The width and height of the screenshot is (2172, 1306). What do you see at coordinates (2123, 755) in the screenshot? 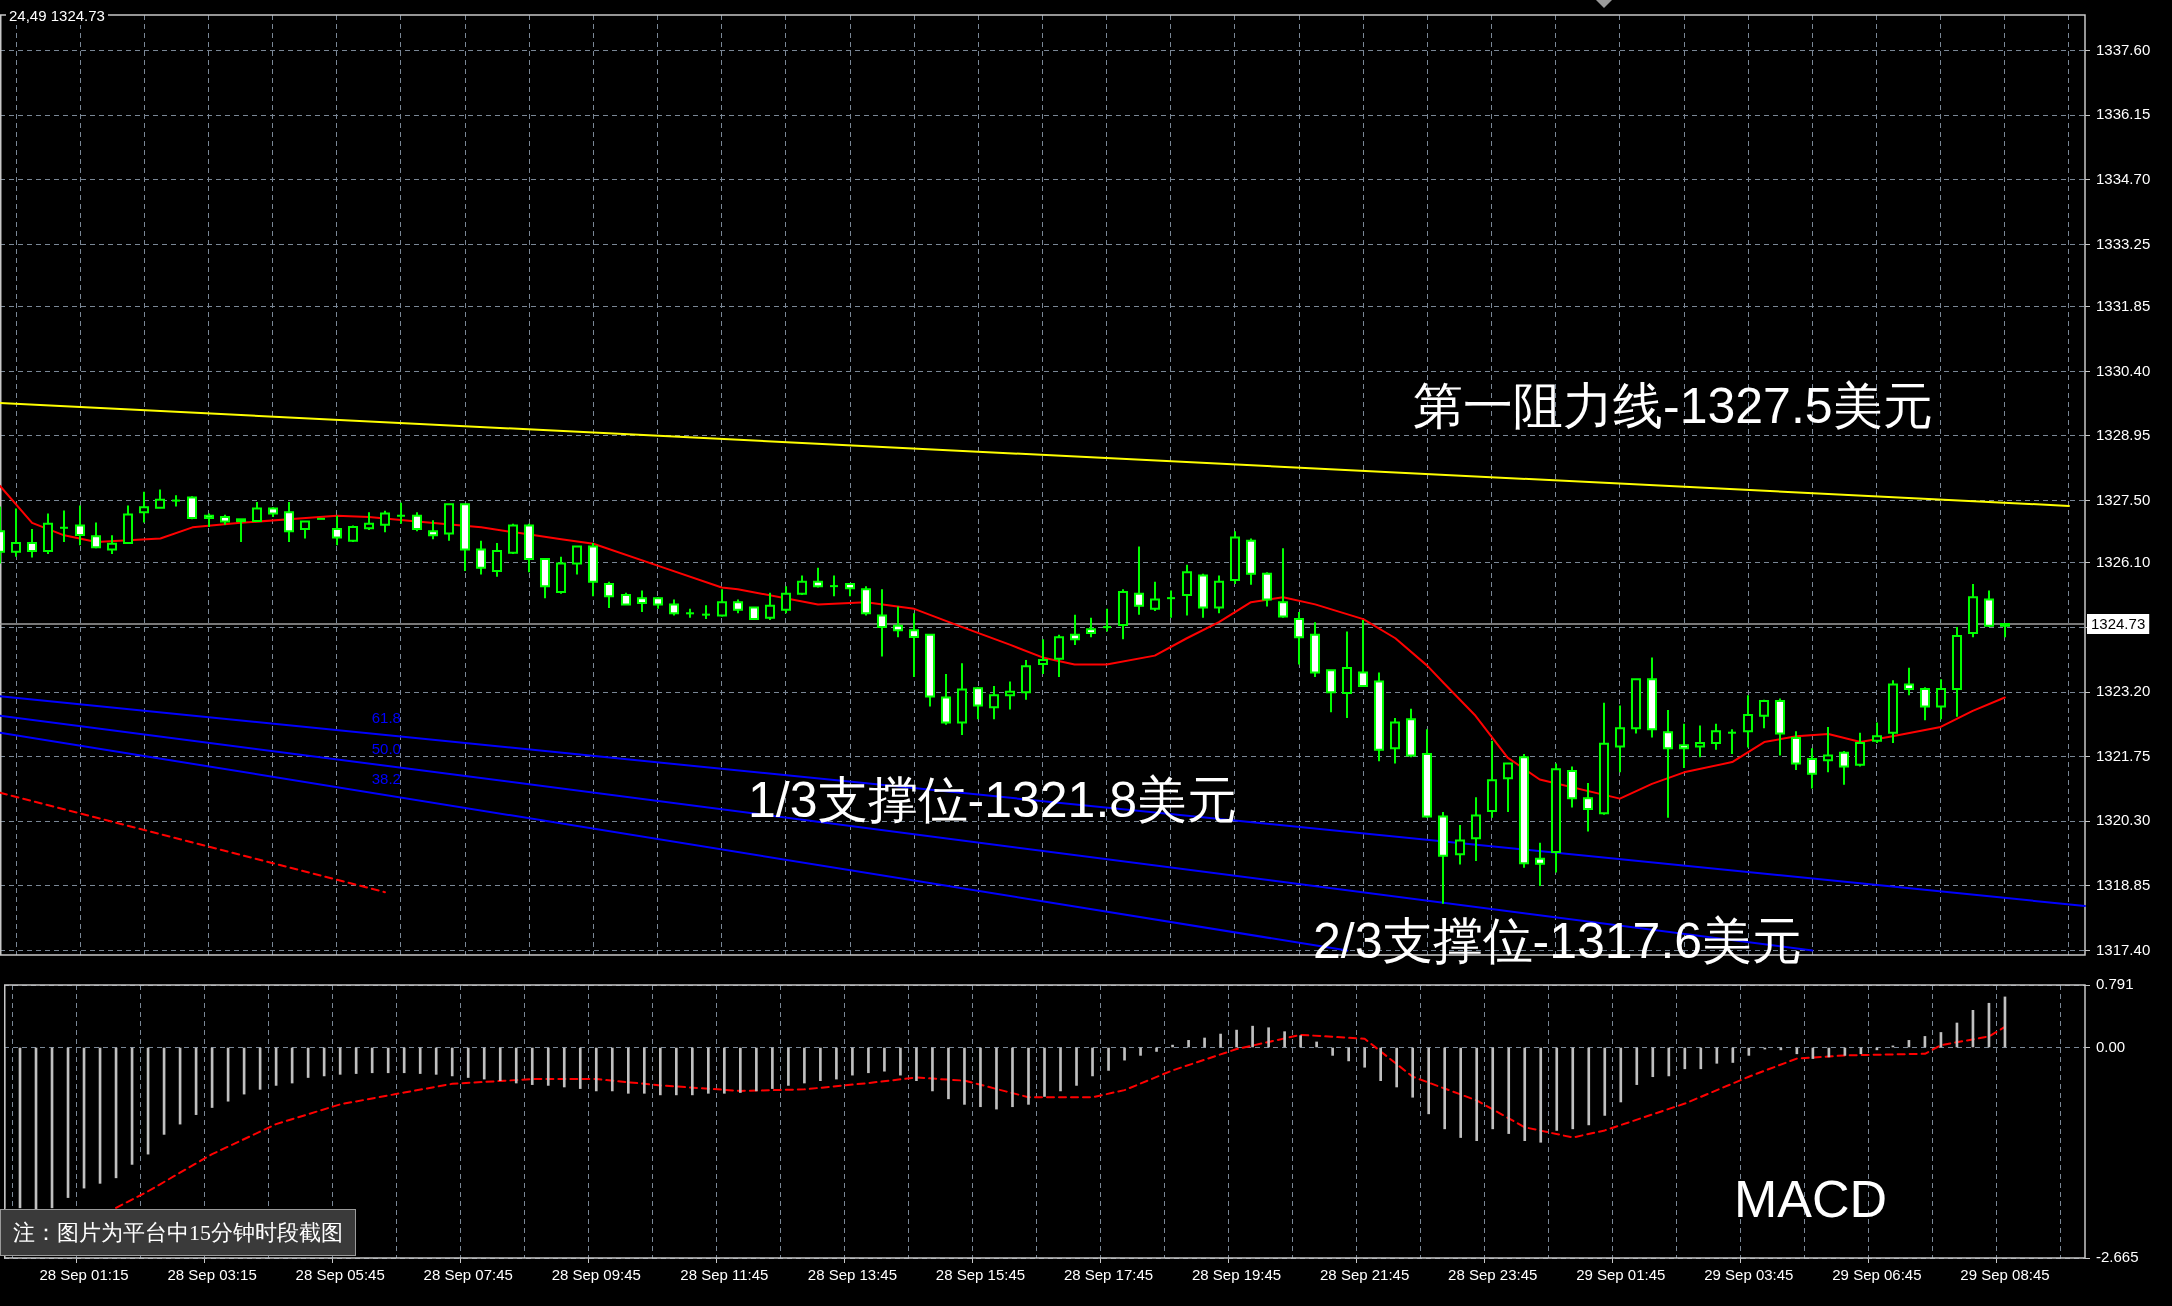
I see `y-tick-label: 1321.75` at bounding box center [2123, 755].